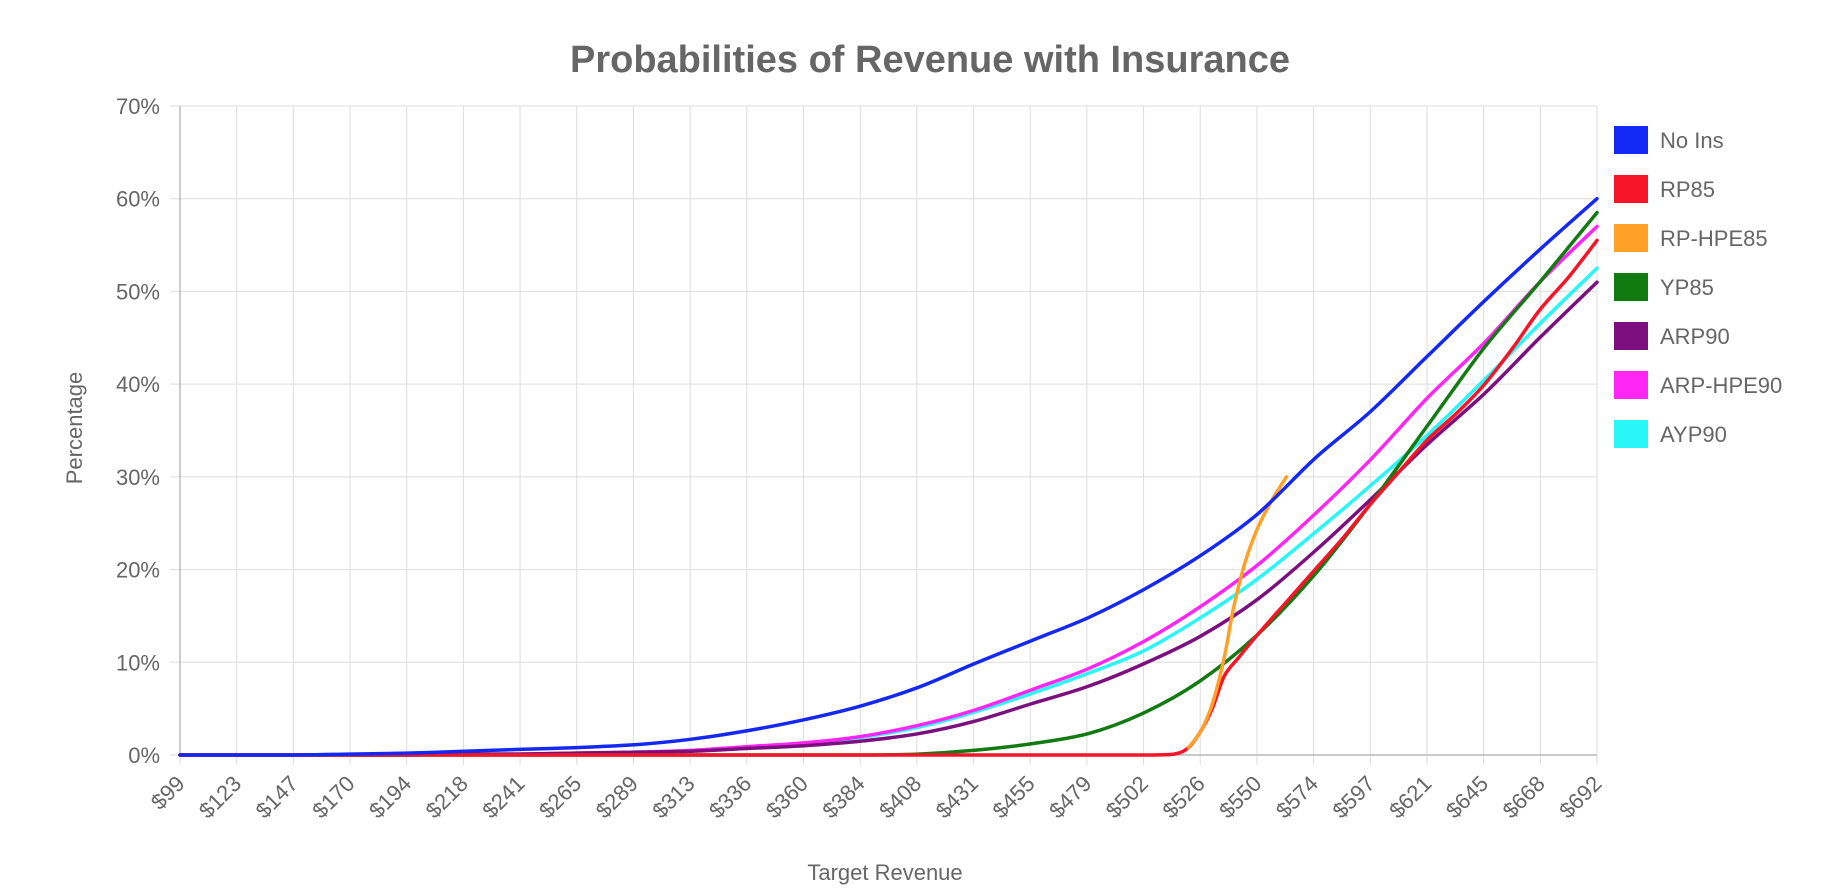 This screenshot has width=1840, height=894. I want to click on legend-label: No Ins, so click(1692, 140).